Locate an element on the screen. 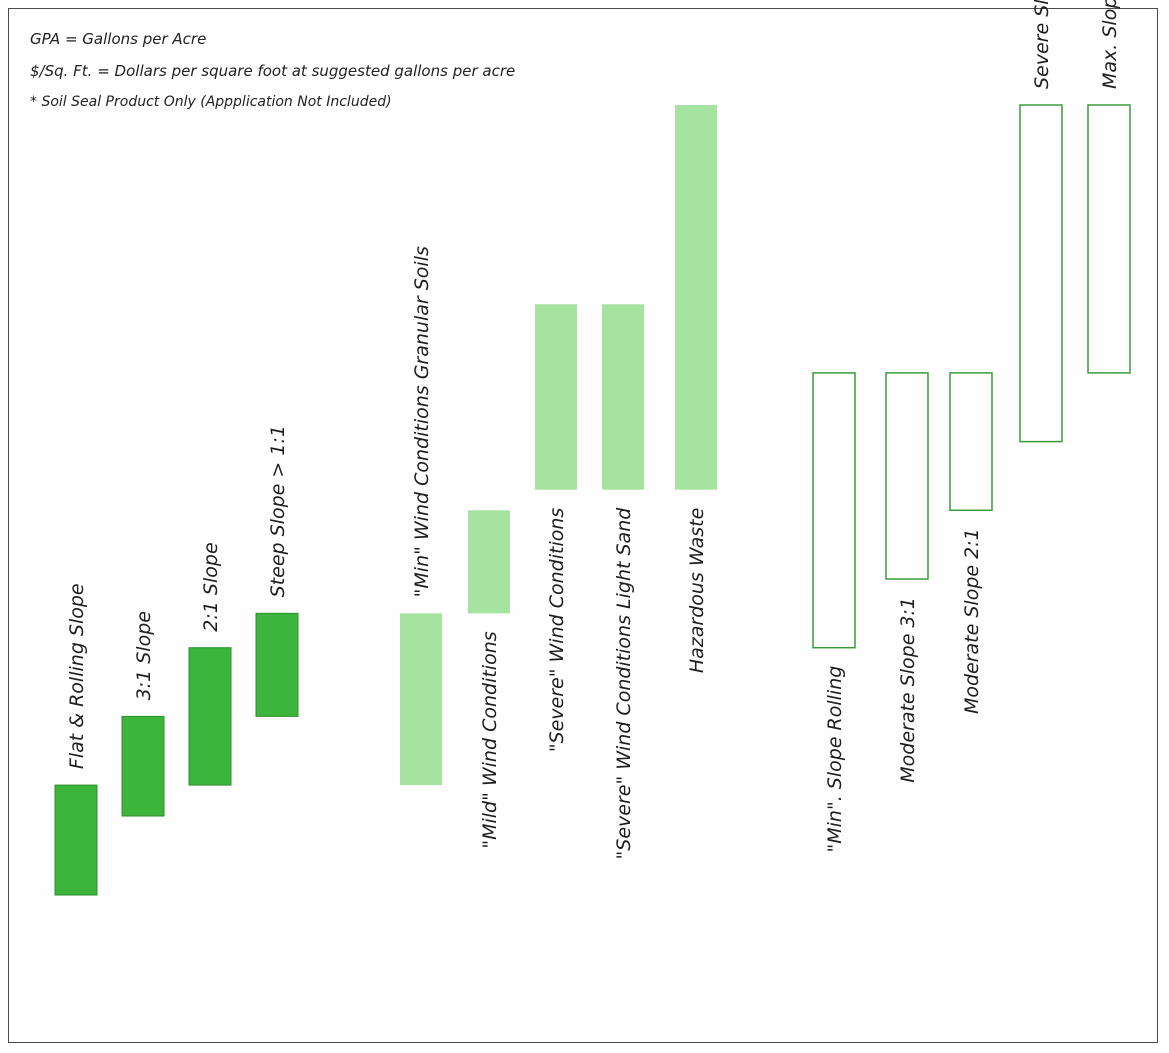 The image size is (1169, 1053). label-max-slope: Max. Slope is located at coordinates (1110, 44).